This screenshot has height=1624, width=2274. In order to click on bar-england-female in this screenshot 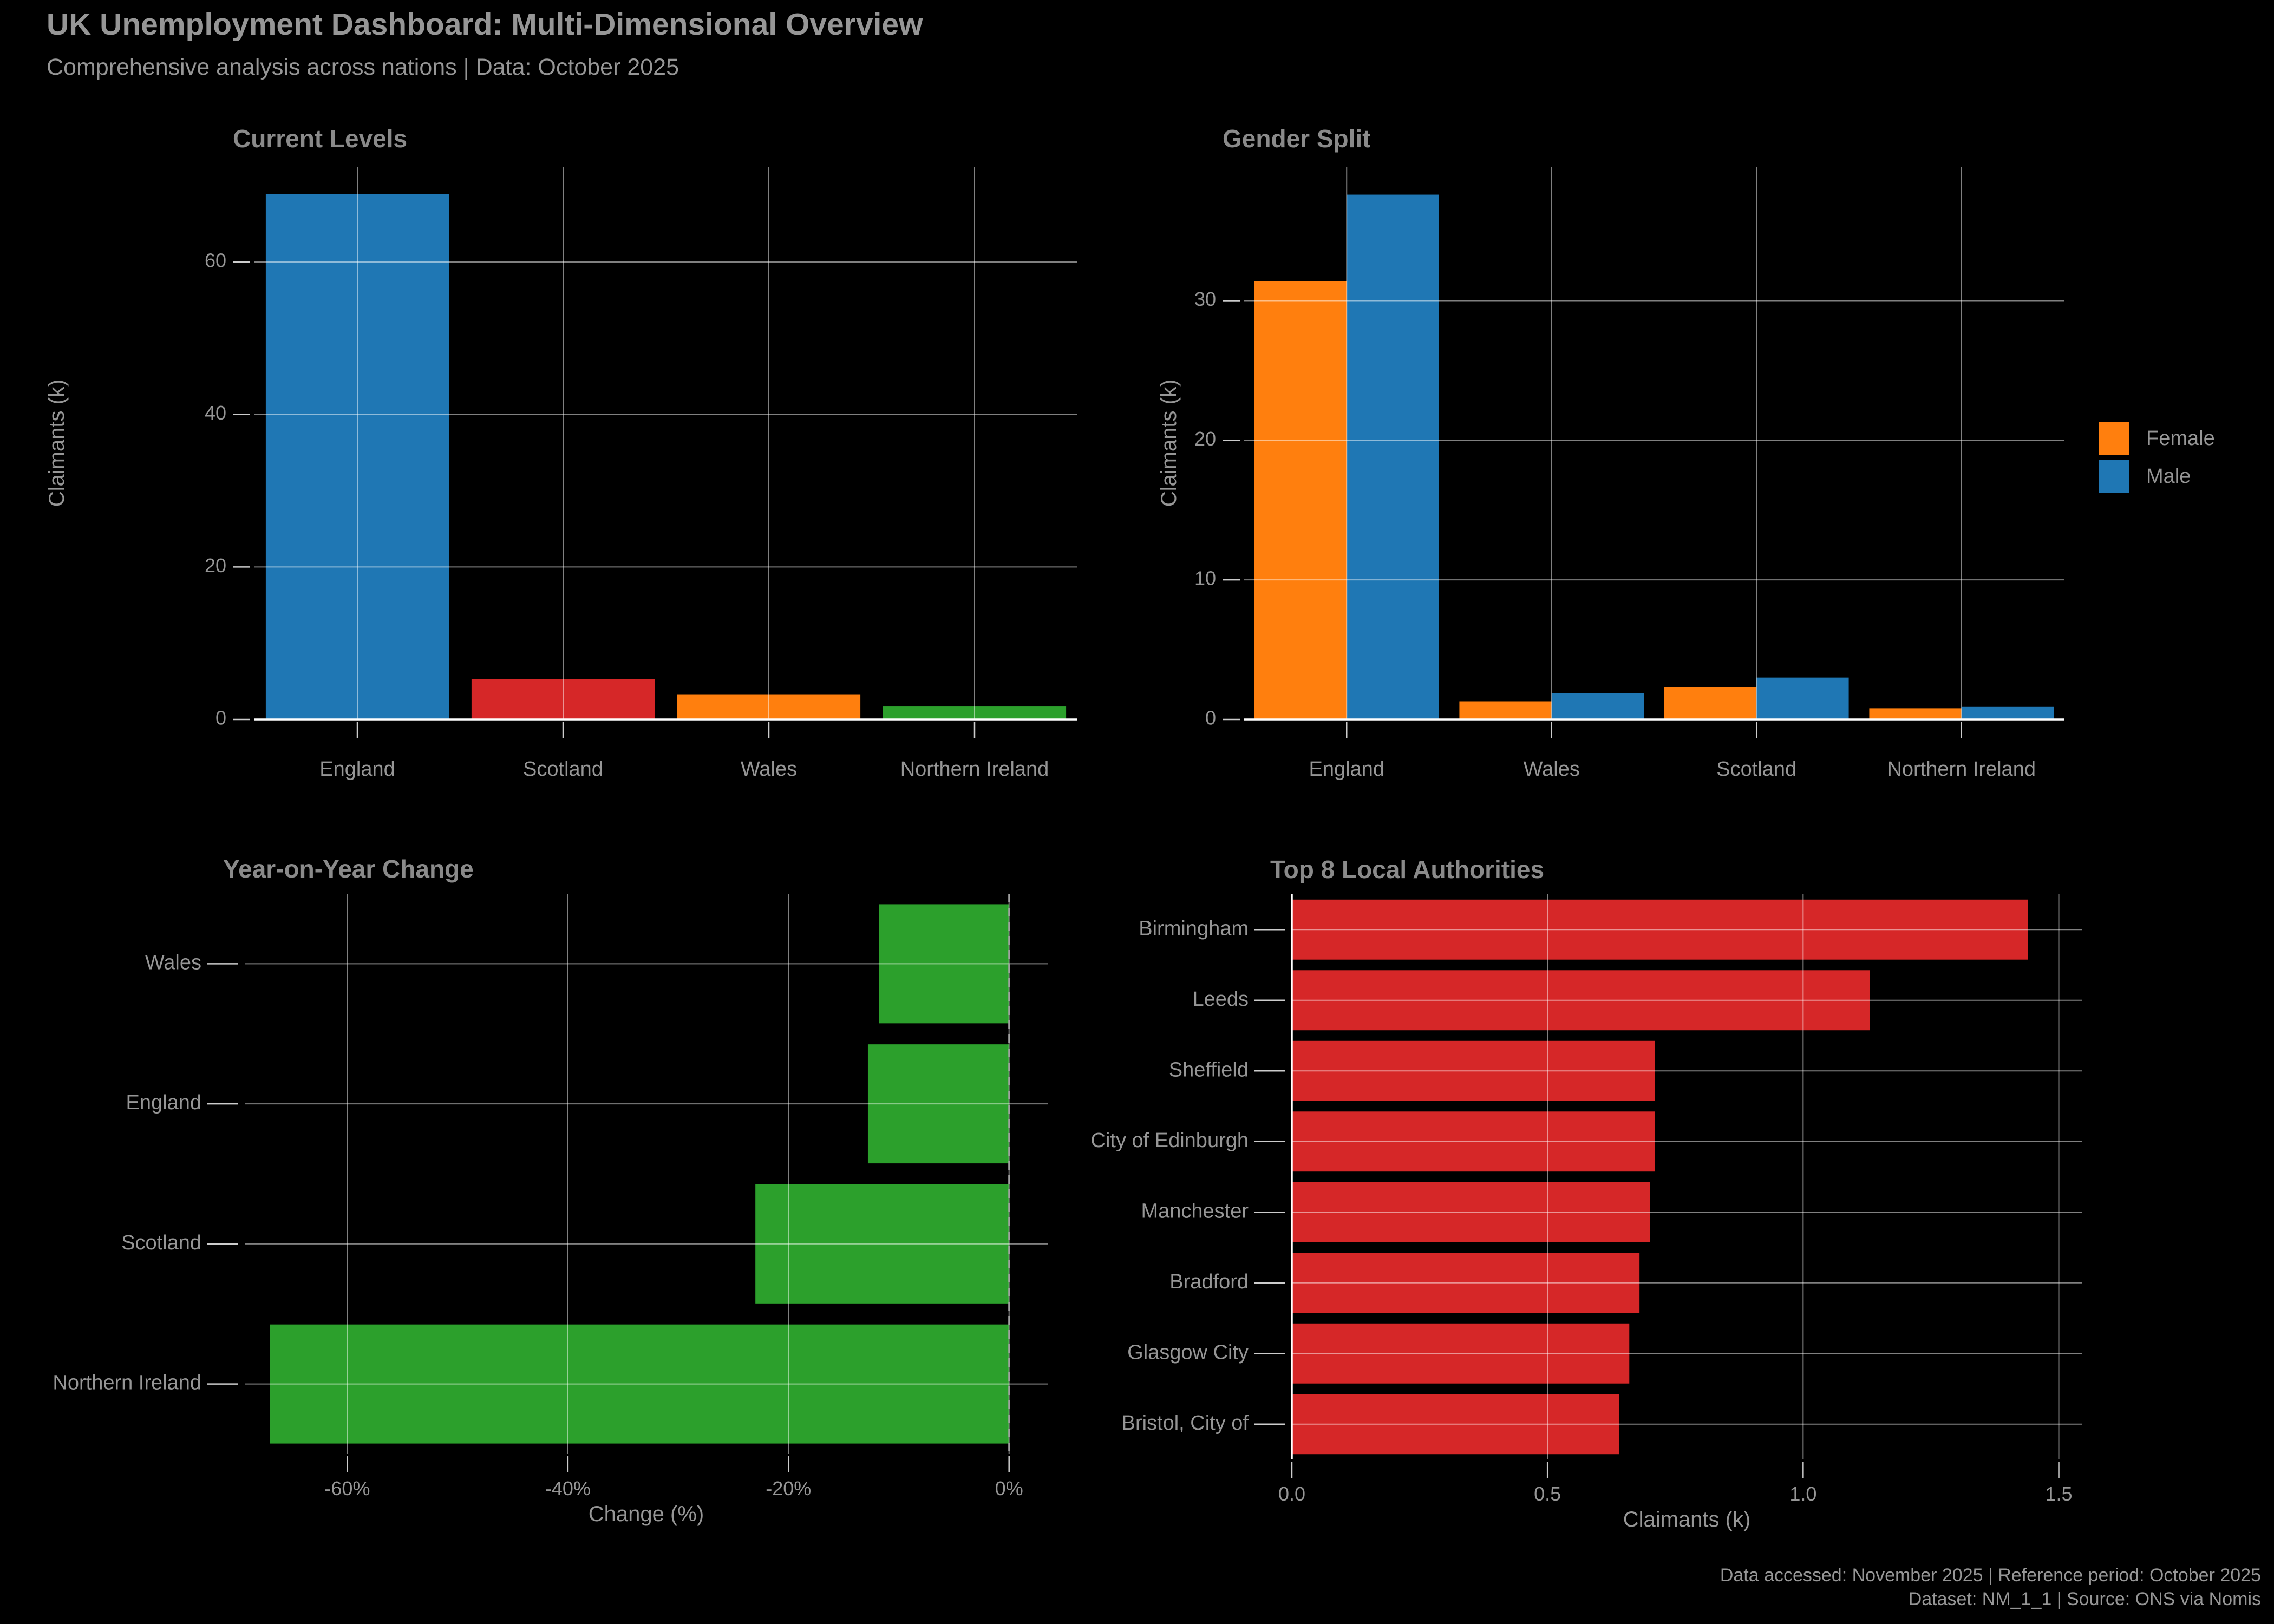, I will do `click(1300, 500)`.